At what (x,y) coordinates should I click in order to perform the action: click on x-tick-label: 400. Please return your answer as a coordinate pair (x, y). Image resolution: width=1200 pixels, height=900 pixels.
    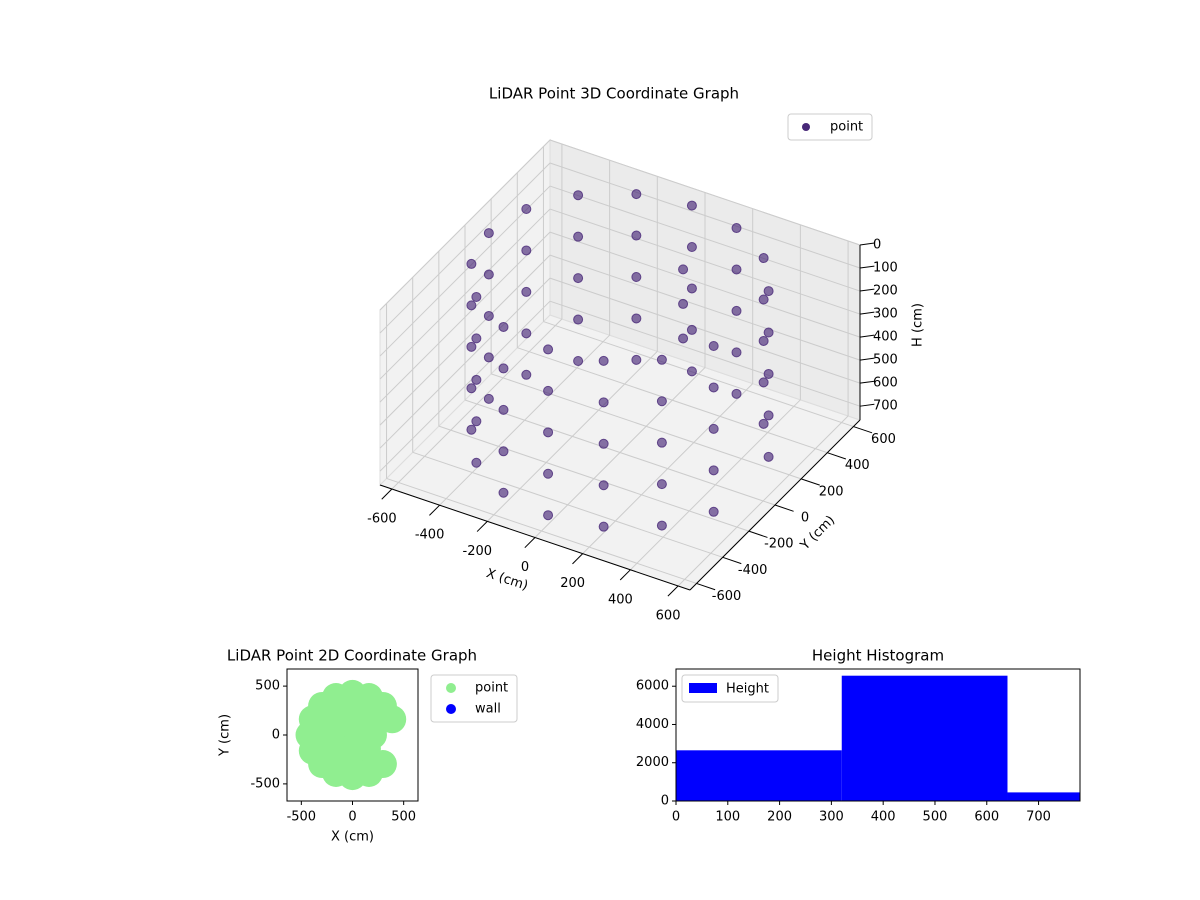
    Looking at the image, I should click on (620, 599).